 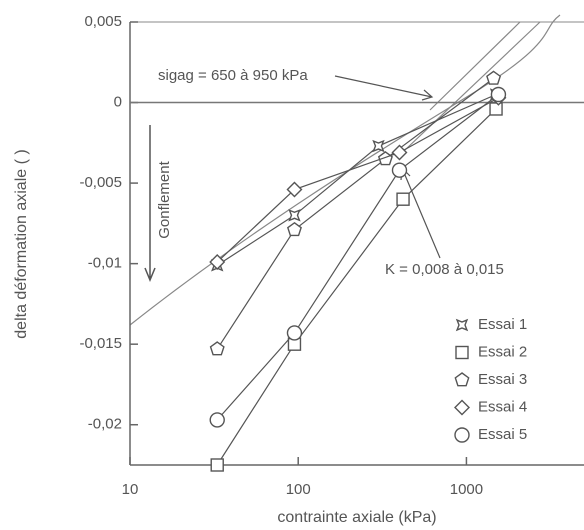 I want to click on y-tick-label: -0,01, so click(x=105, y=263).